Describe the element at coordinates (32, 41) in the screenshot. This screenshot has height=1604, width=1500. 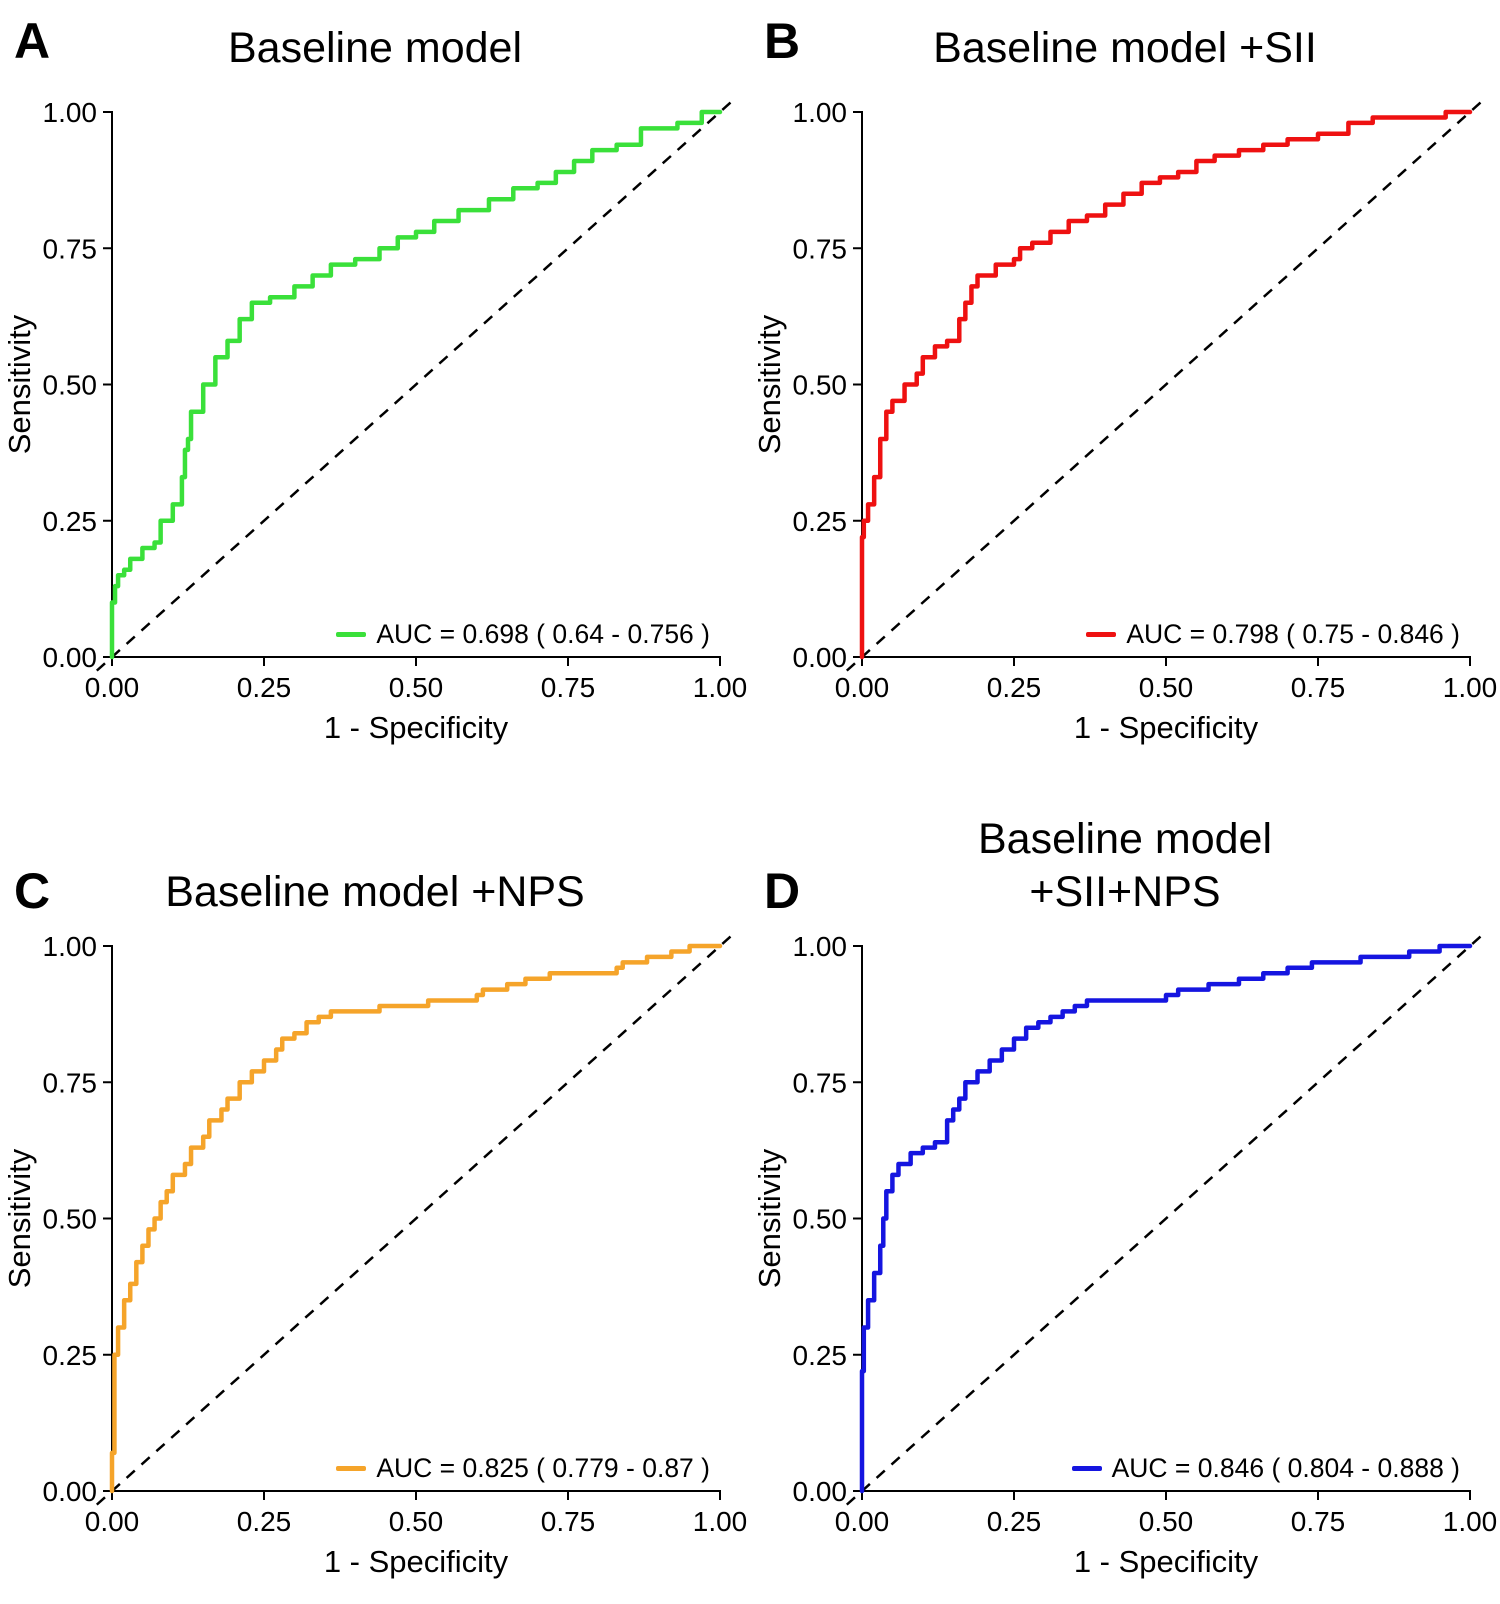
I see `panel-letter: A` at that location.